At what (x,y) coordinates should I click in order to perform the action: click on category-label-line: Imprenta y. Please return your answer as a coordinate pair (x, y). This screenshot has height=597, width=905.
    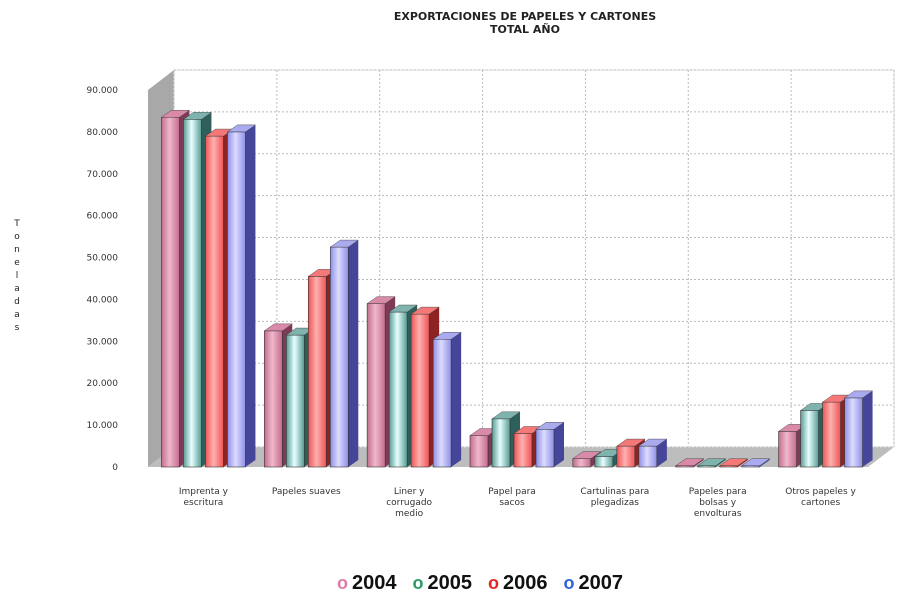
    Looking at the image, I should click on (204, 492).